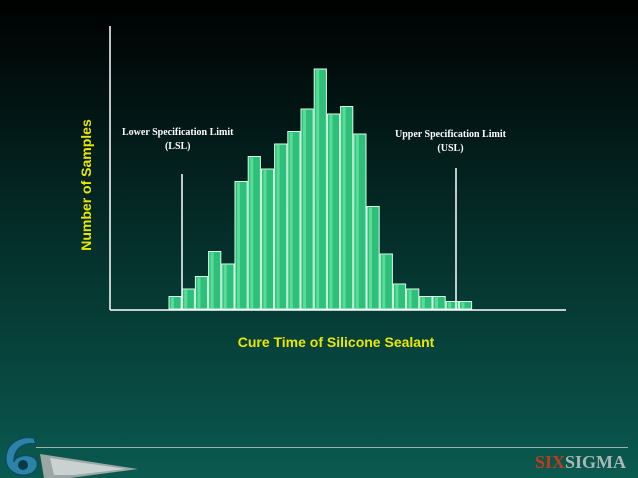 The height and width of the screenshot is (478, 638). I want to click on lsl-annotation-line-2: (LSL), so click(177, 146).